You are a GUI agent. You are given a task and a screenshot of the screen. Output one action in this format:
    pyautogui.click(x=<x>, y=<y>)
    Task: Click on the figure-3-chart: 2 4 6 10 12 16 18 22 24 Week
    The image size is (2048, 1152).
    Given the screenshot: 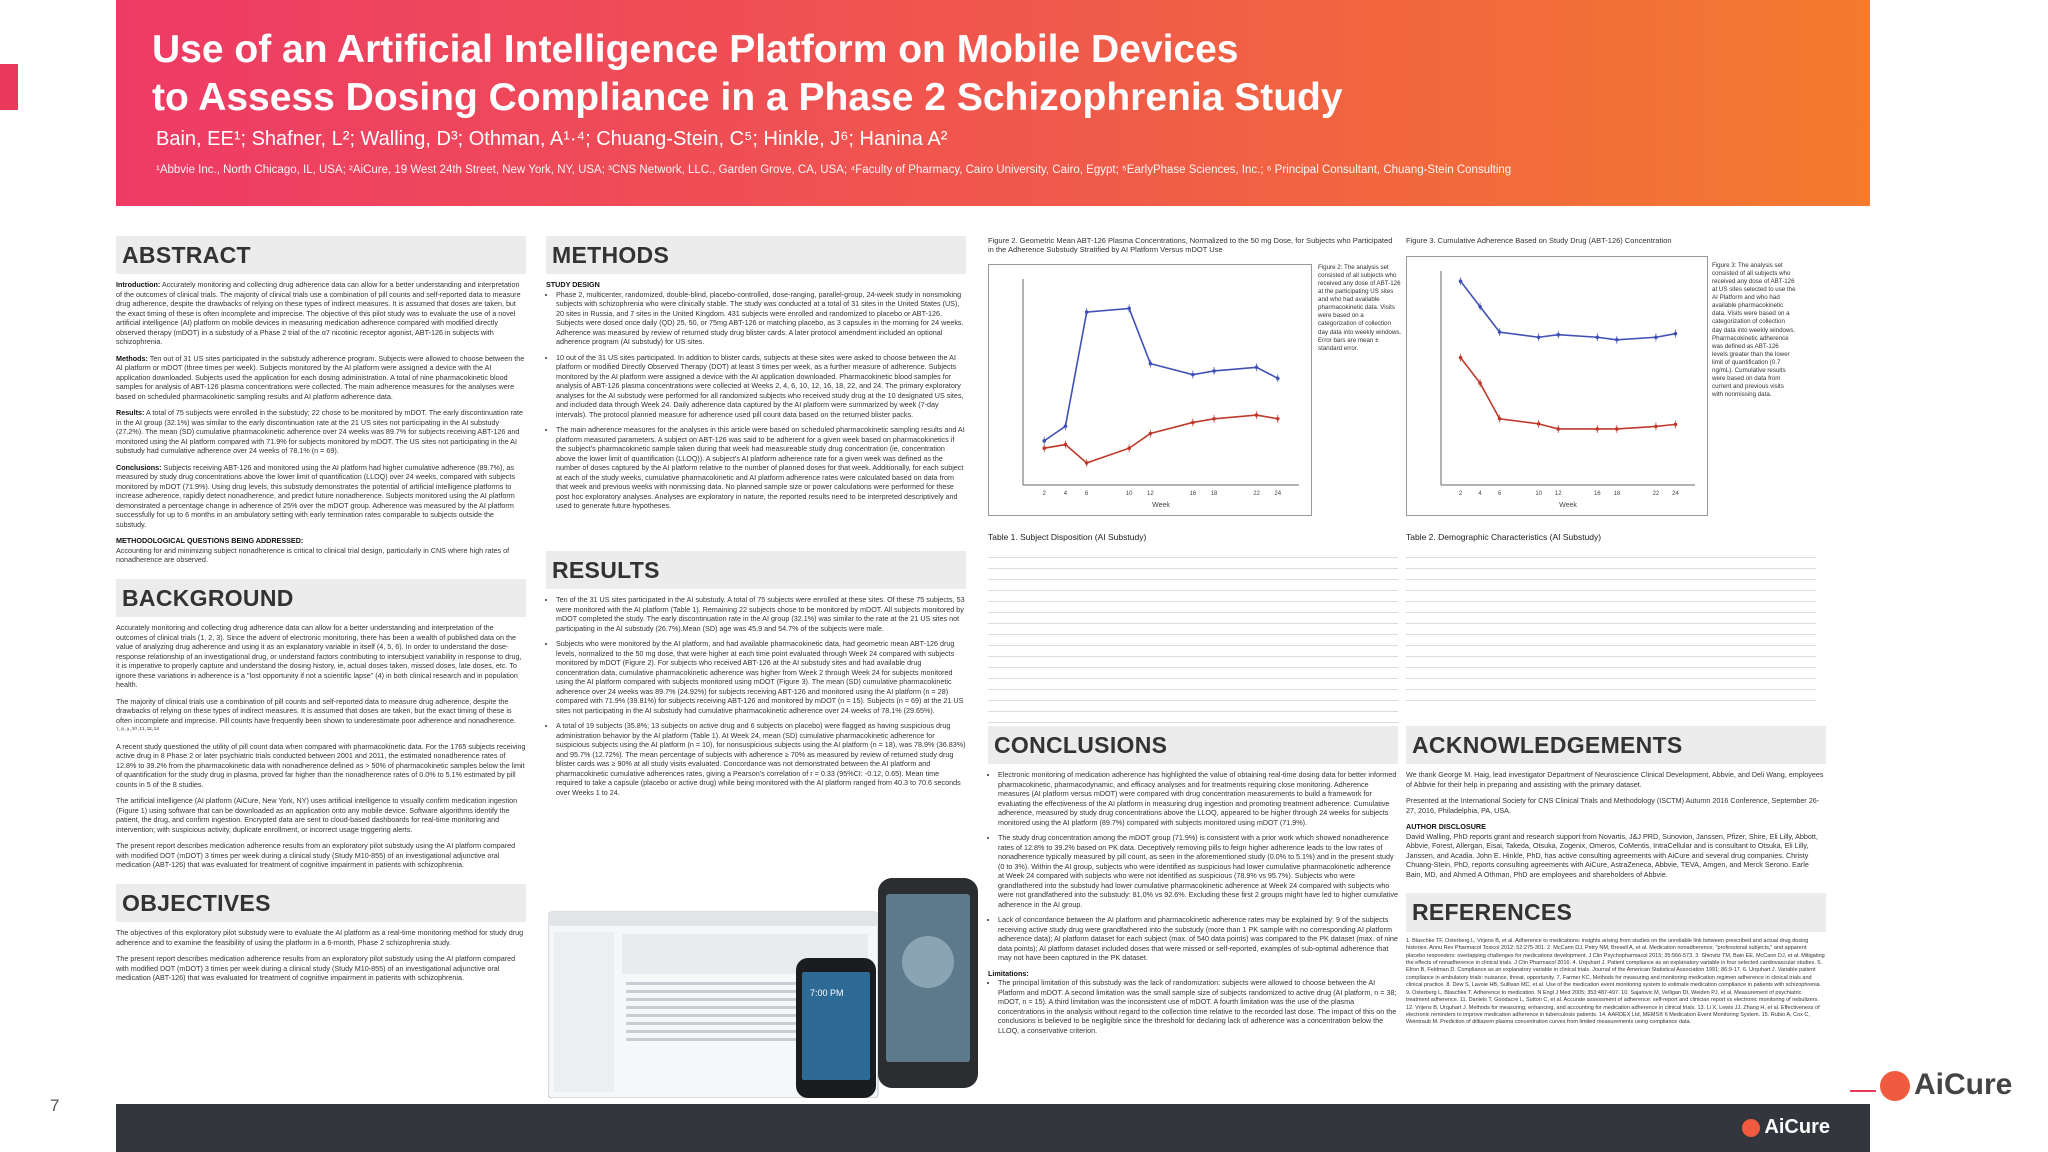 What is the action you would take?
    pyautogui.click(x=1557, y=386)
    